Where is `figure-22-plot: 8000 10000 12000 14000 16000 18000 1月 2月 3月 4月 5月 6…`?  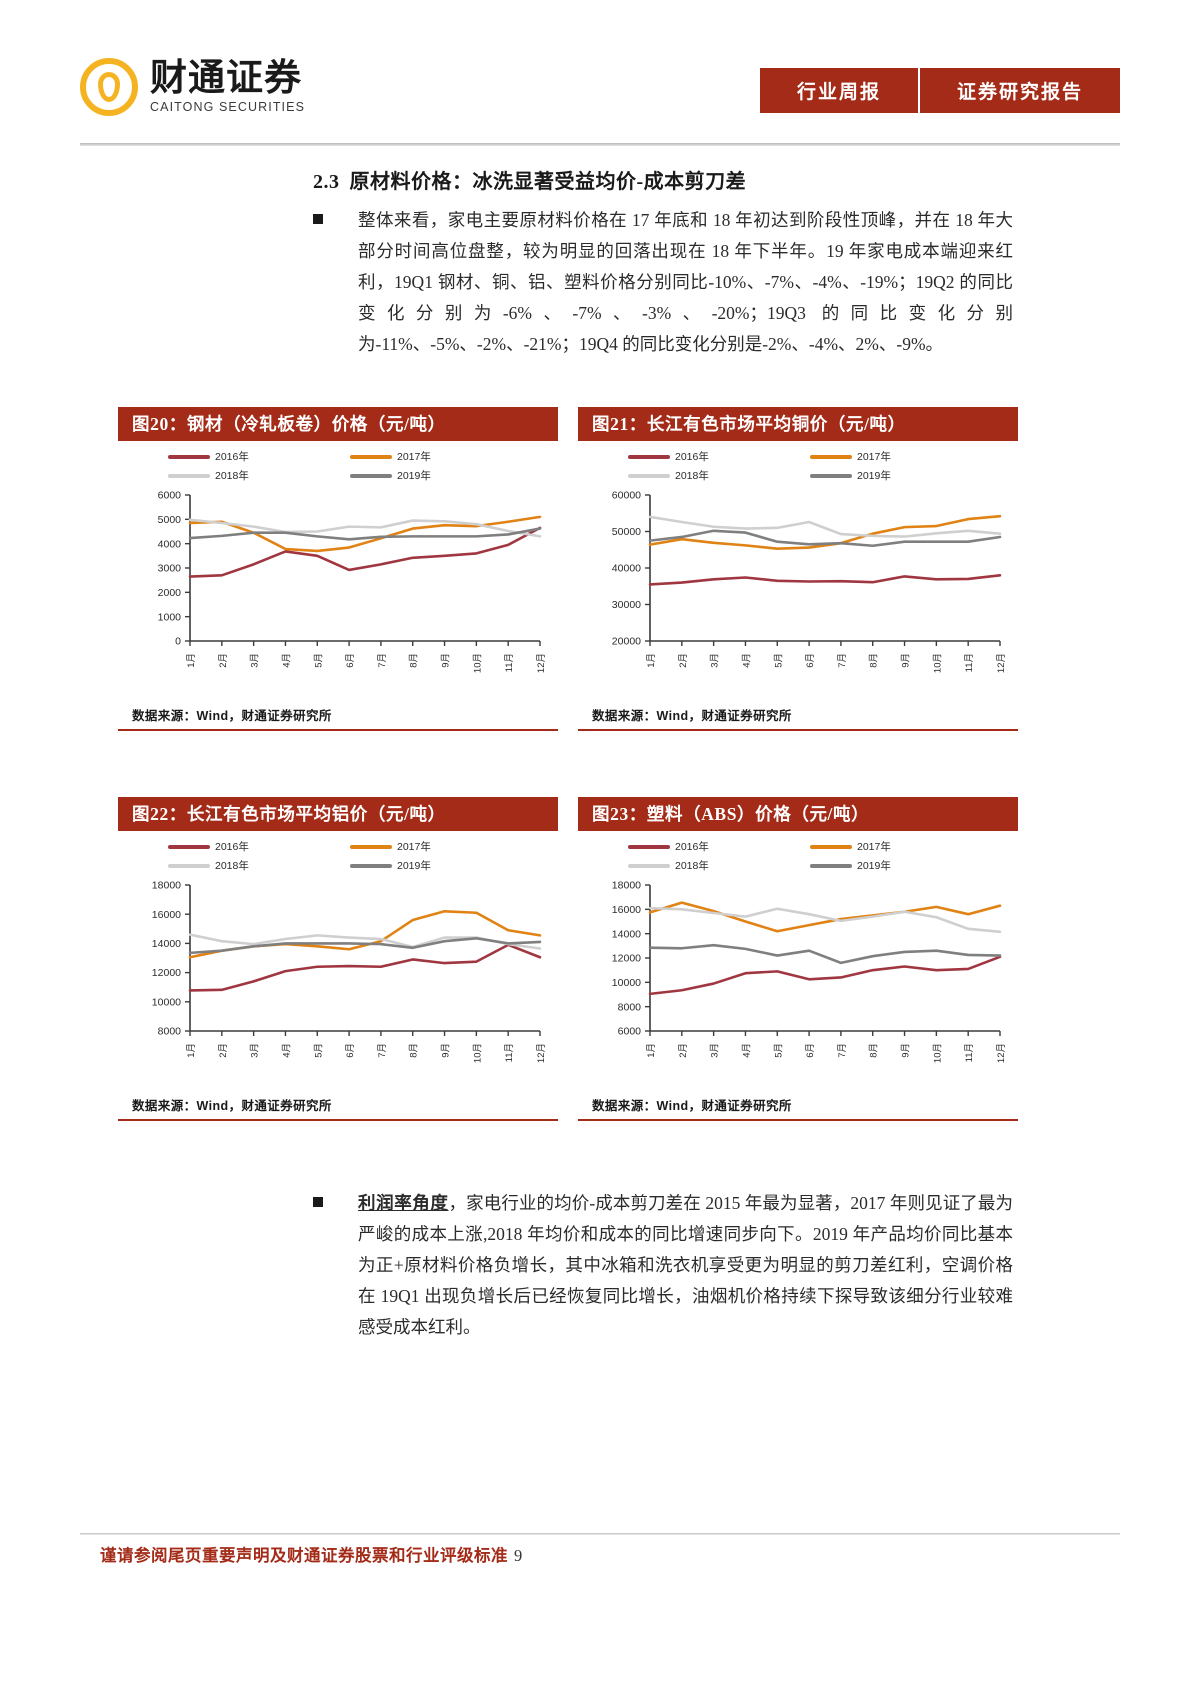
figure-22-plot: 8000 10000 12000 14000 16000 18000 1月 2月 3月 4月 5月 6… is located at coordinates (338, 984).